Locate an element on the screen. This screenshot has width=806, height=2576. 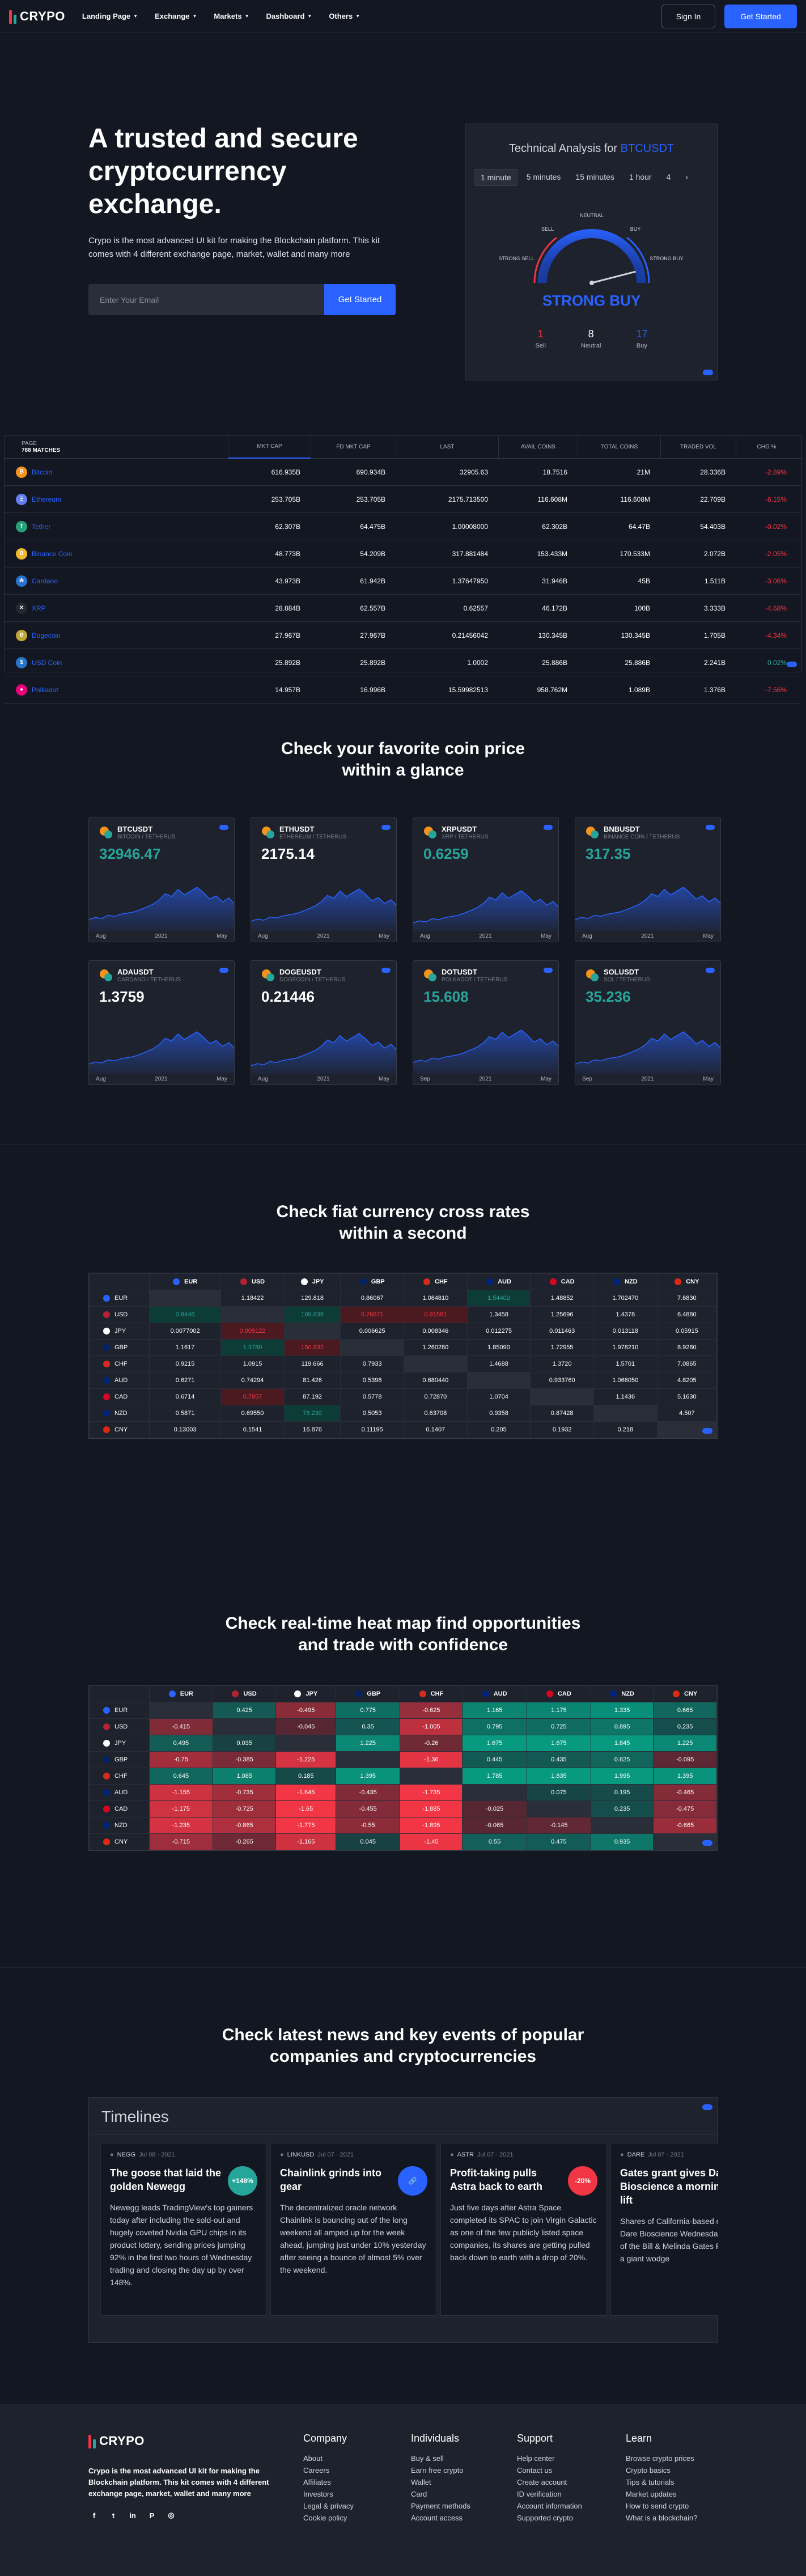
matrix-cell: 1.845 is located at coordinates (623, 1744).